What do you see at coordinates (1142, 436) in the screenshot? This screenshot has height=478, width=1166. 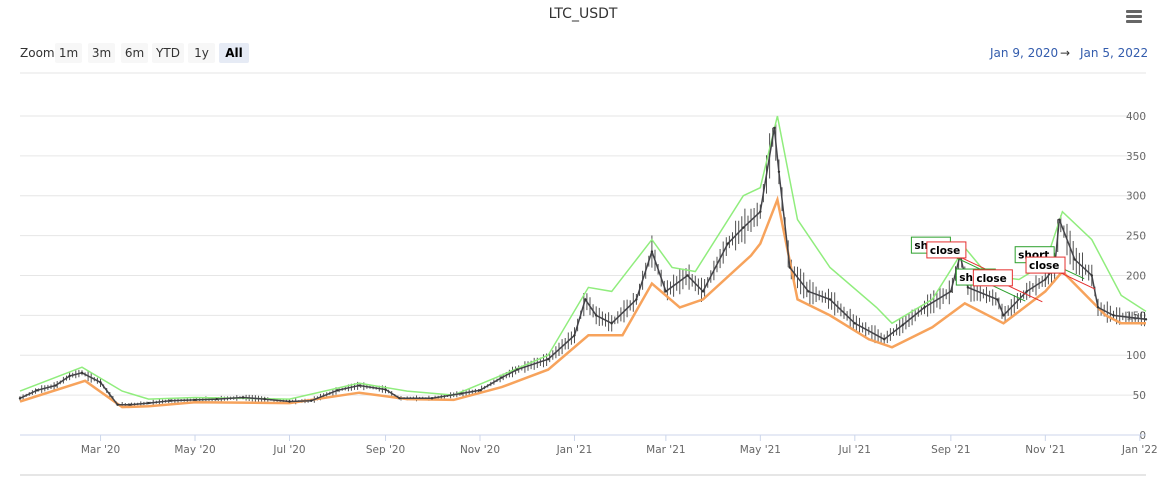 I see `y-tick-label: 0` at bounding box center [1142, 436].